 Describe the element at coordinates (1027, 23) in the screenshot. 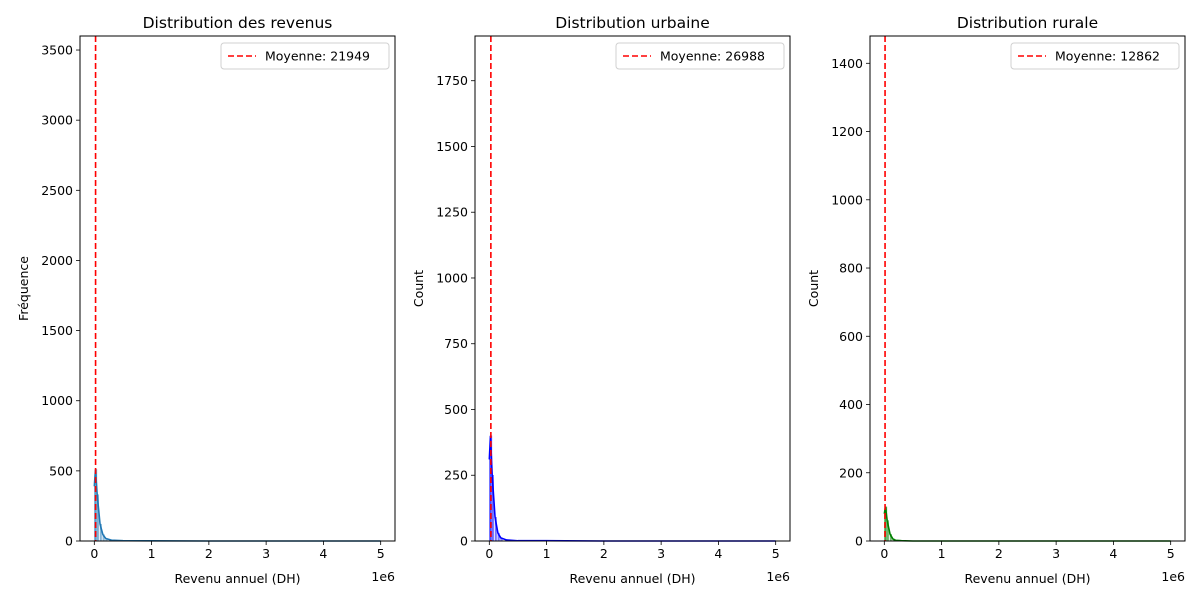

I see `chart-title: Distribution rurale` at that location.